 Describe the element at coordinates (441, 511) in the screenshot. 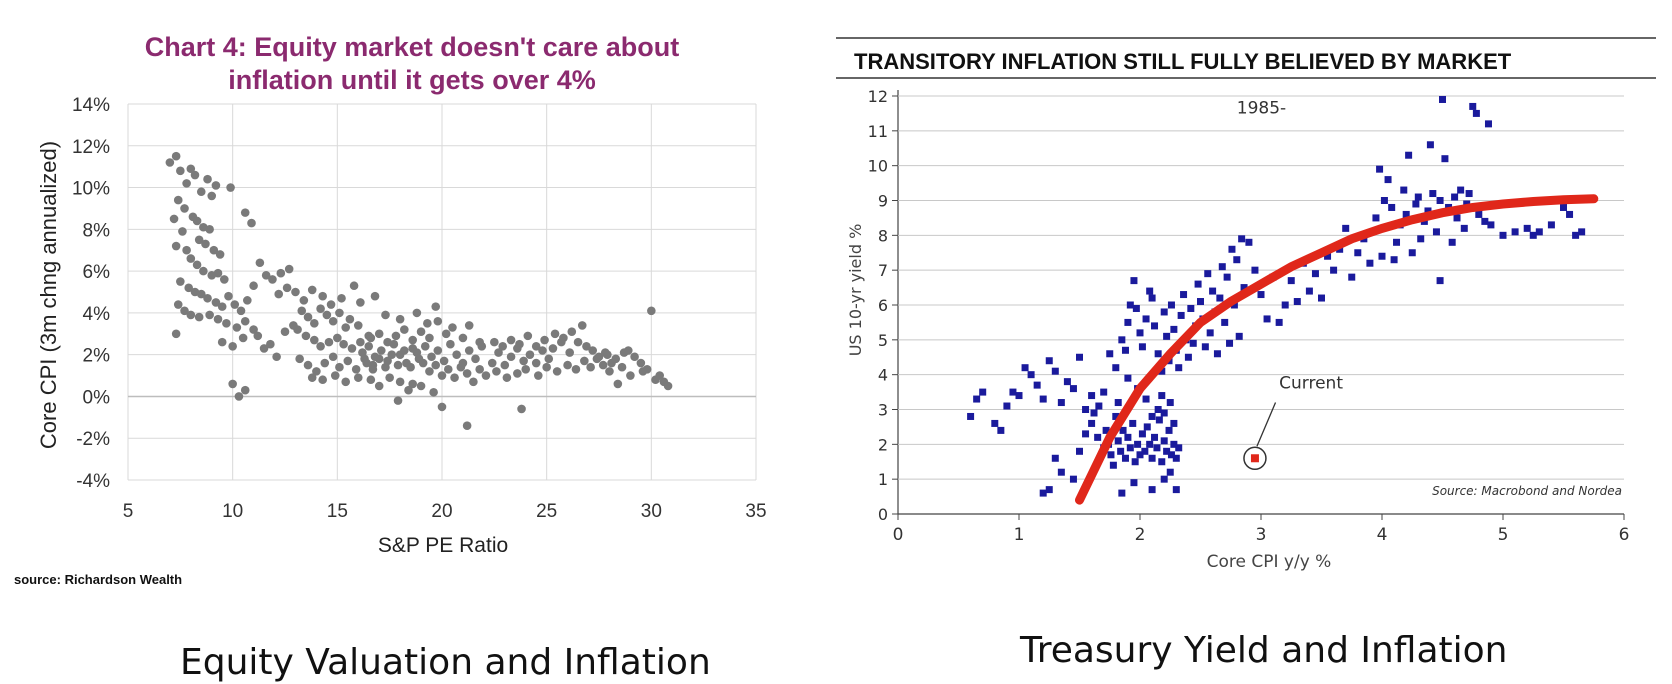

I see `left-x-tick-label: 20` at that location.